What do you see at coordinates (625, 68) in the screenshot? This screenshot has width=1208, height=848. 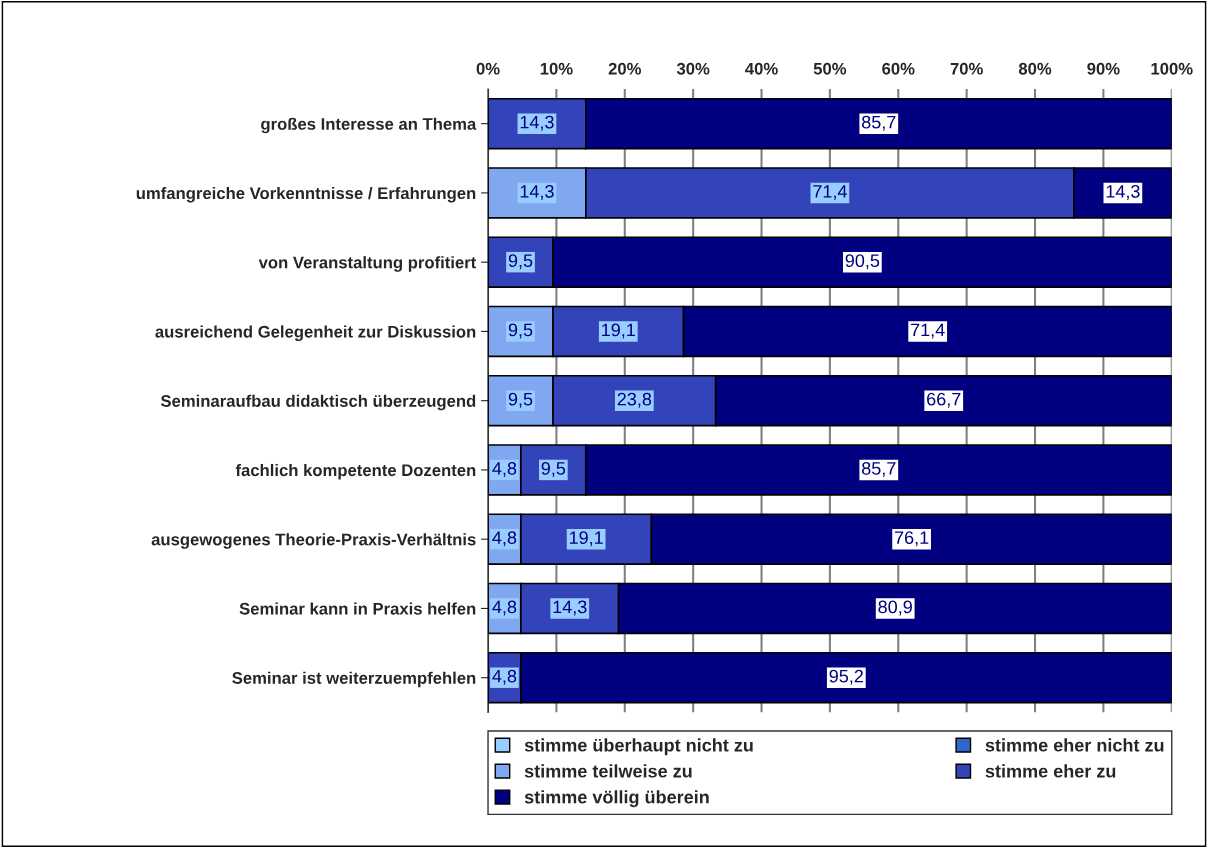 I see `x-tick-label: 20%` at bounding box center [625, 68].